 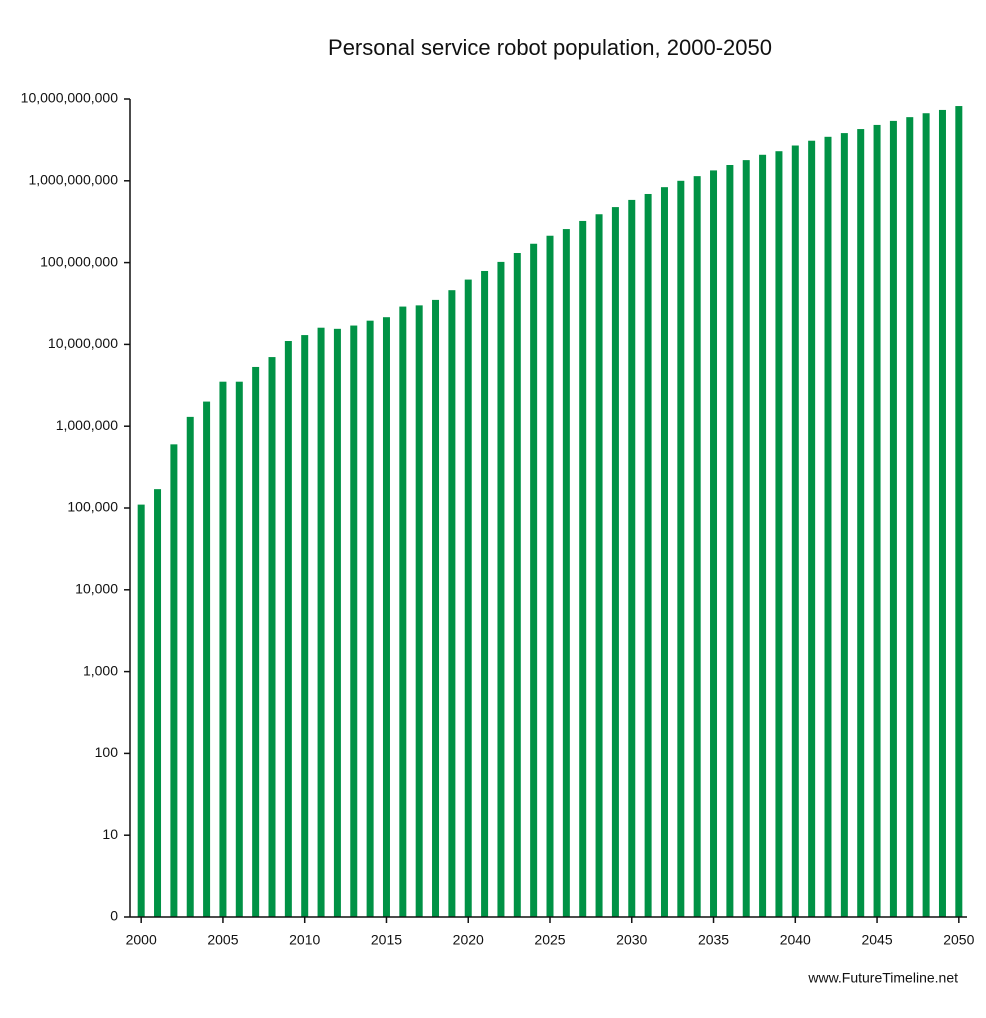 What do you see at coordinates (92, 507) in the screenshot?
I see `y-tick-label: 100,000` at bounding box center [92, 507].